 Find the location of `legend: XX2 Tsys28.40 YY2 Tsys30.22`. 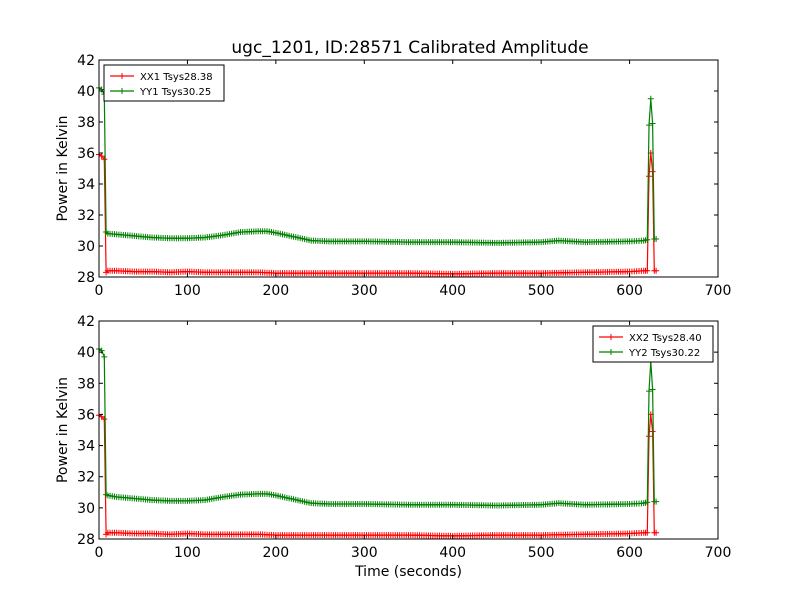

legend: XX2 Tsys28.40 YY2 Tsys30.22 is located at coordinates (653, 344).